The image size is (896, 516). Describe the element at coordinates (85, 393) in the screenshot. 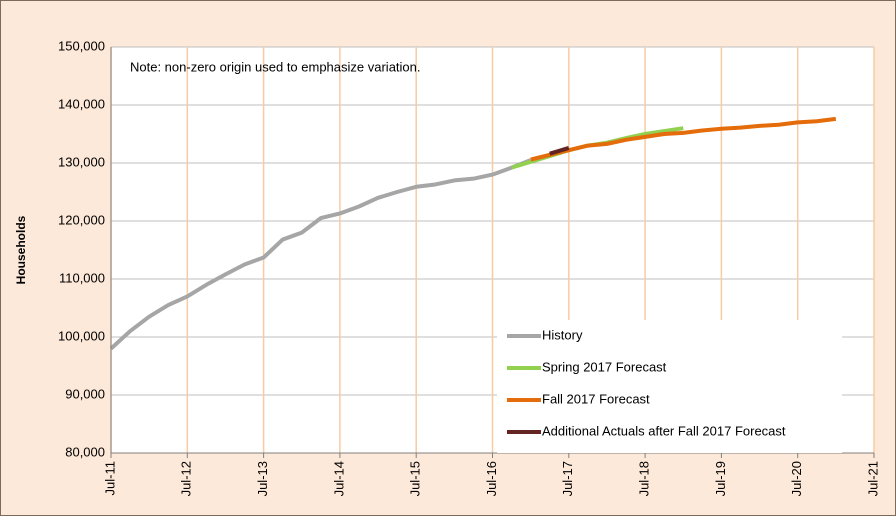

I see `y-tick-label: 90,000` at that location.